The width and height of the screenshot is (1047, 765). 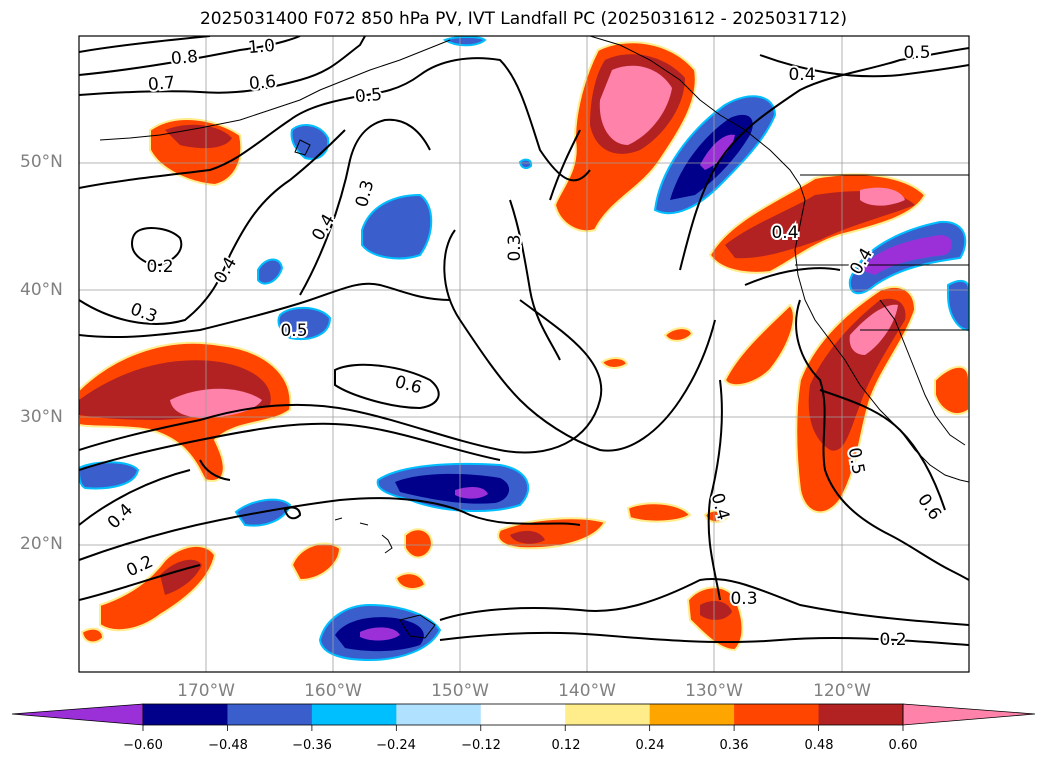 What do you see at coordinates (819, 745) in the screenshot?
I see `colorbar-tick-label: 0.48` at bounding box center [819, 745].